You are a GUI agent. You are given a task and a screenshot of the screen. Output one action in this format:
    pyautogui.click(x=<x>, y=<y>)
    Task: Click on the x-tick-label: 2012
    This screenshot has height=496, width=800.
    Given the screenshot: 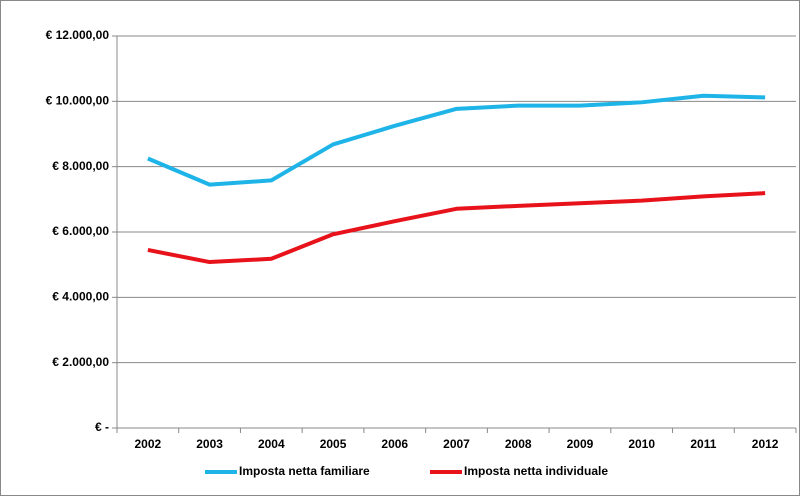 What is the action you would take?
    pyautogui.click(x=765, y=444)
    